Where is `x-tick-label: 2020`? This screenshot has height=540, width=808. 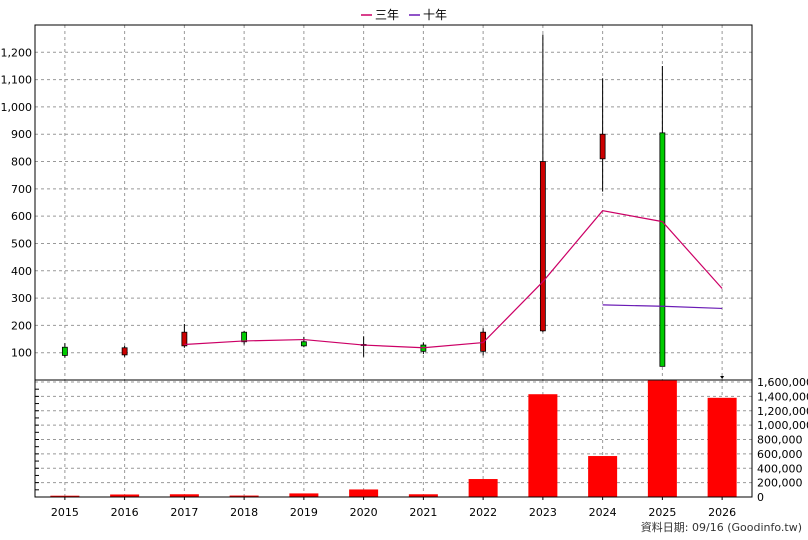
x-tick-label: 2020 is located at coordinates (364, 512).